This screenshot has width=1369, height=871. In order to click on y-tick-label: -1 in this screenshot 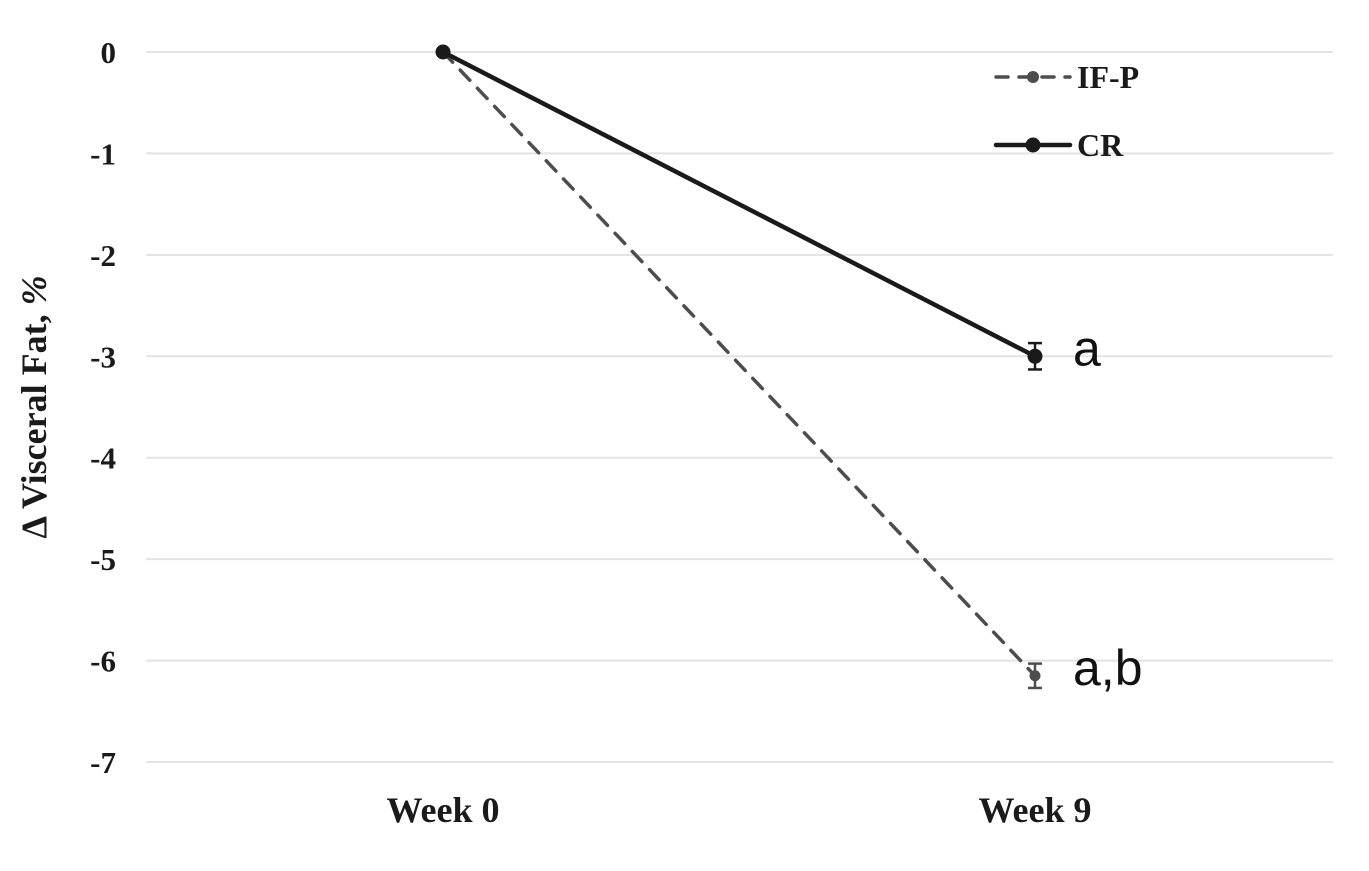, I will do `click(103, 153)`.